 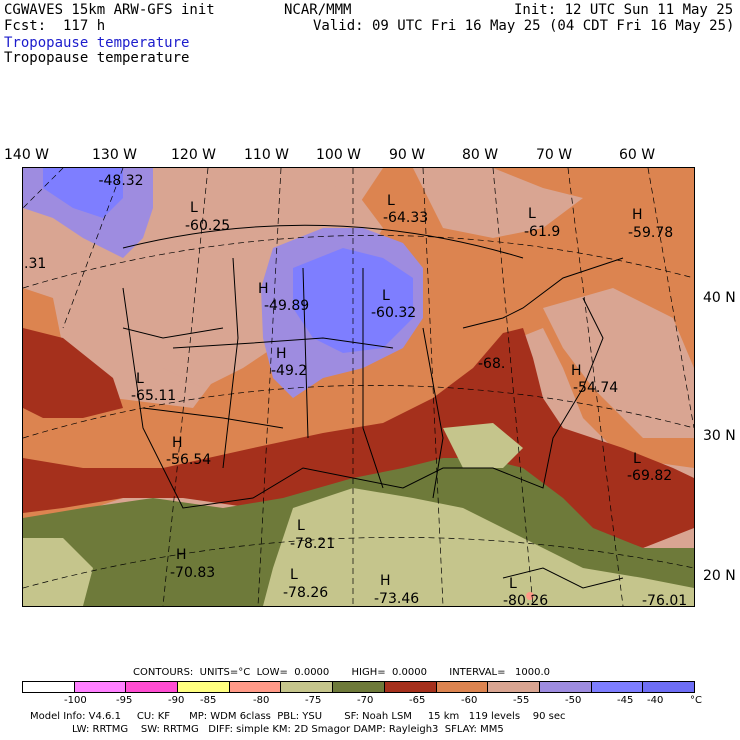 I want to click on colorbar-label: -95, so click(x=124, y=700).